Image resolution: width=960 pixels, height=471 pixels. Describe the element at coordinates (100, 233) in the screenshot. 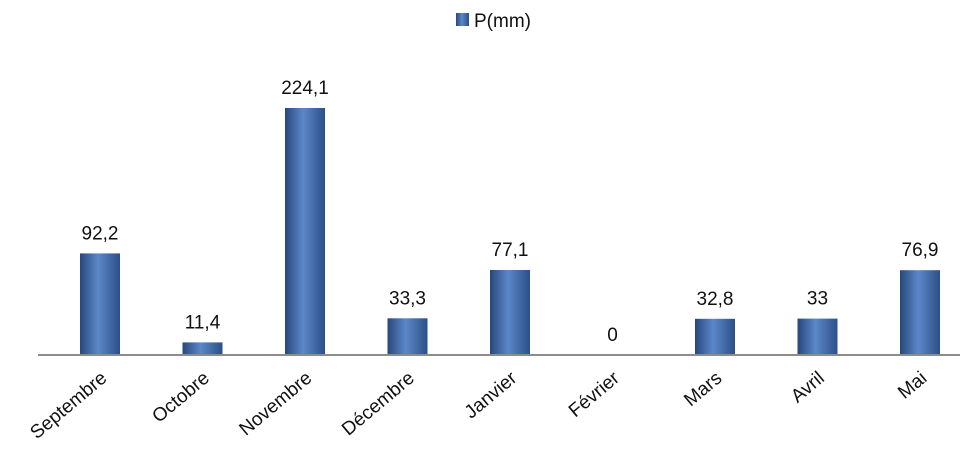

I see `data-label-0: 92,2` at that location.